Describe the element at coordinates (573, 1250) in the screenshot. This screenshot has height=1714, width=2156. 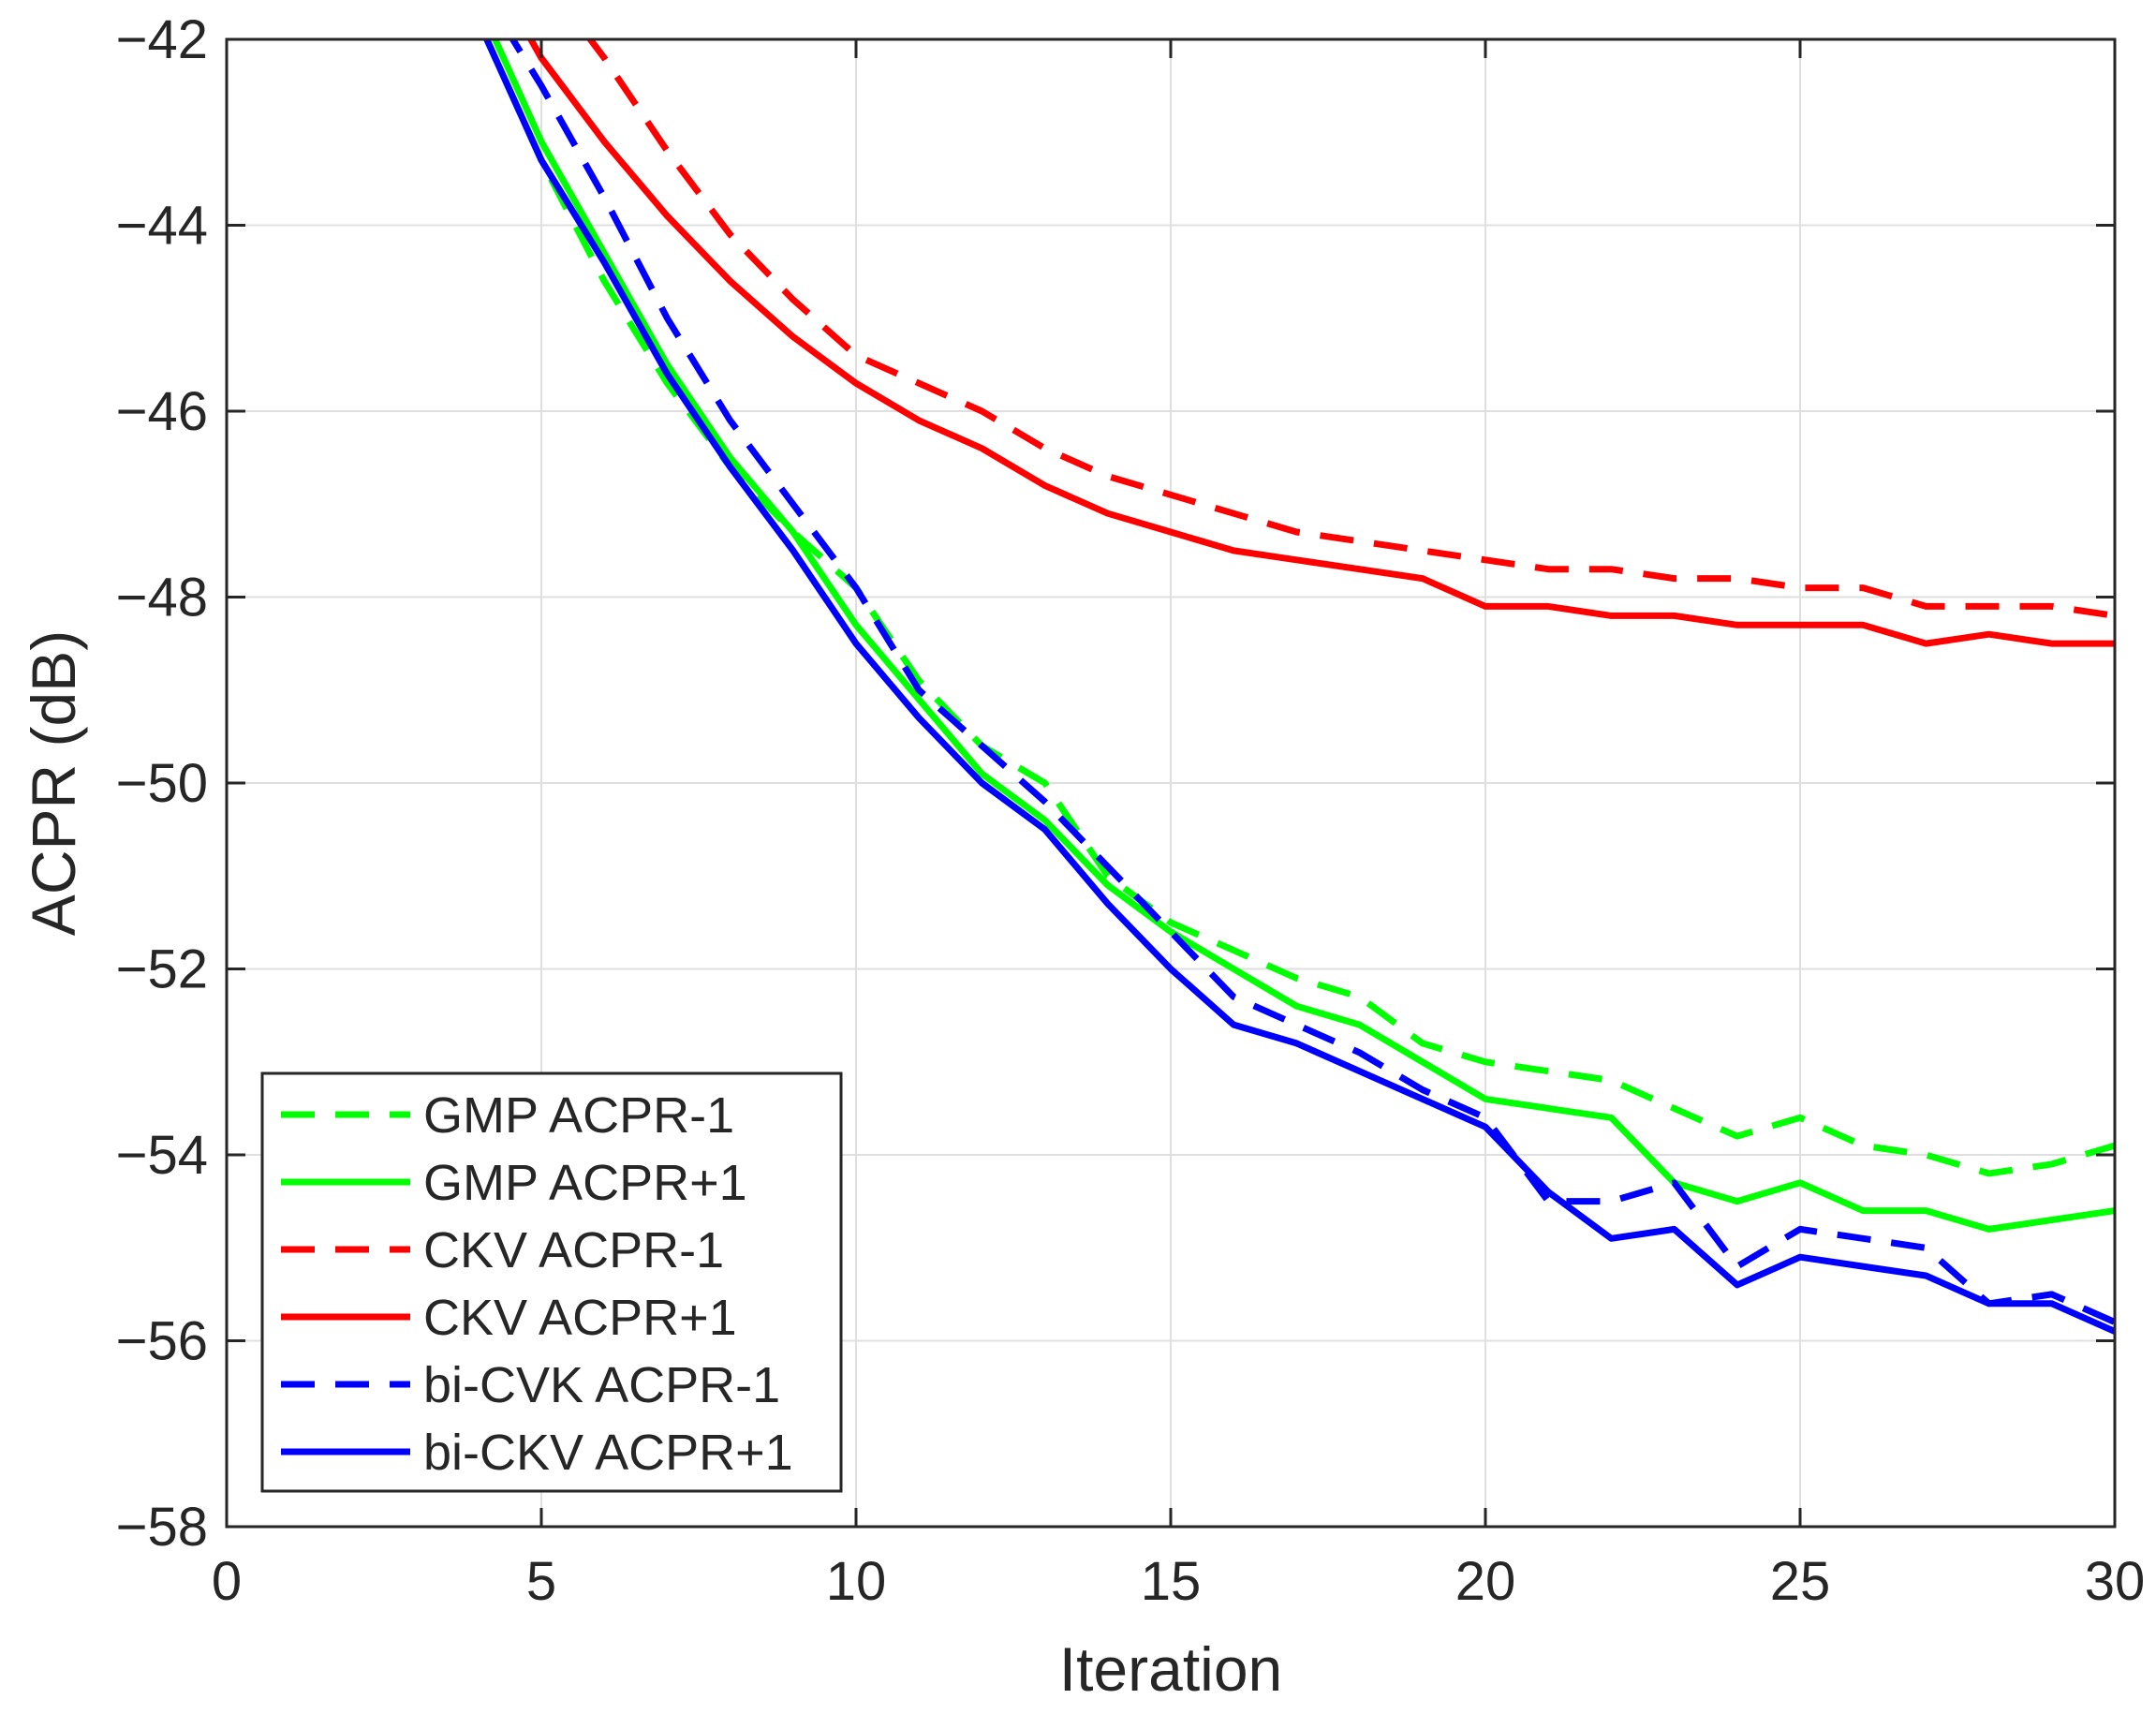
I see `legend-label: CKV ACPR-1` at that location.